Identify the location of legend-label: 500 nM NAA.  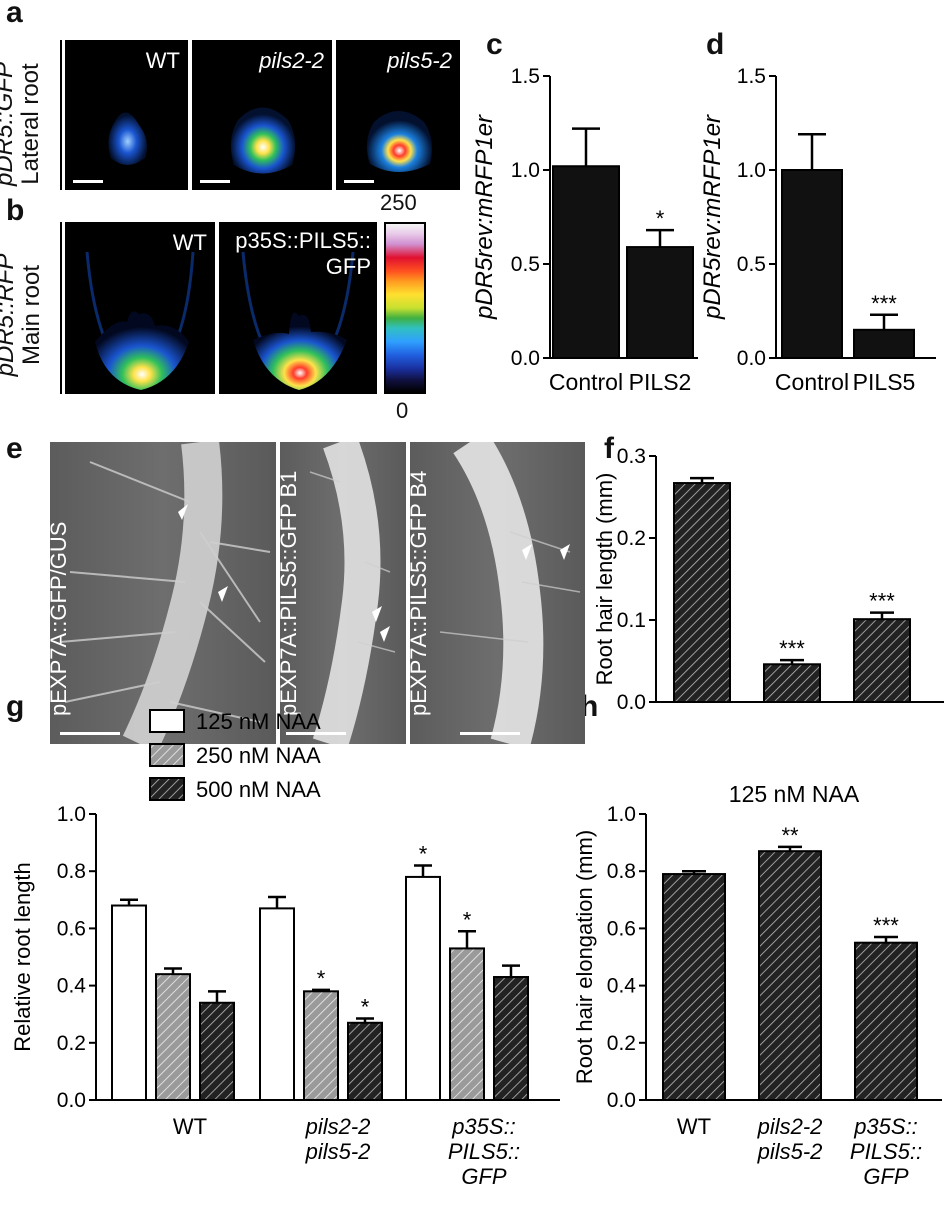
(258, 789).